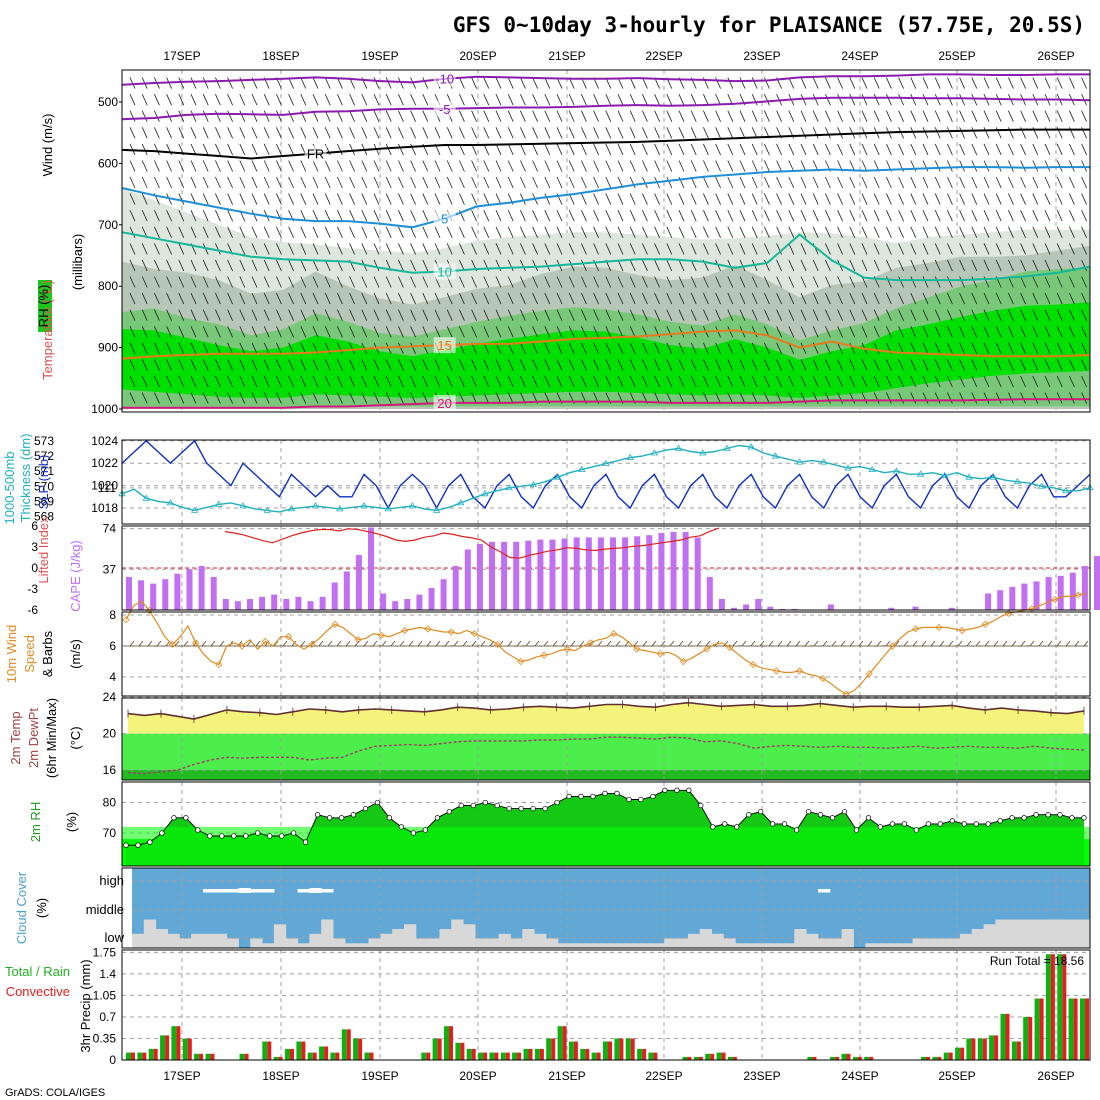 This screenshot has width=1100, height=1100. Describe the element at coordinates (958, 1053) in the screenshot. I see `precip-total-bar` at that location.